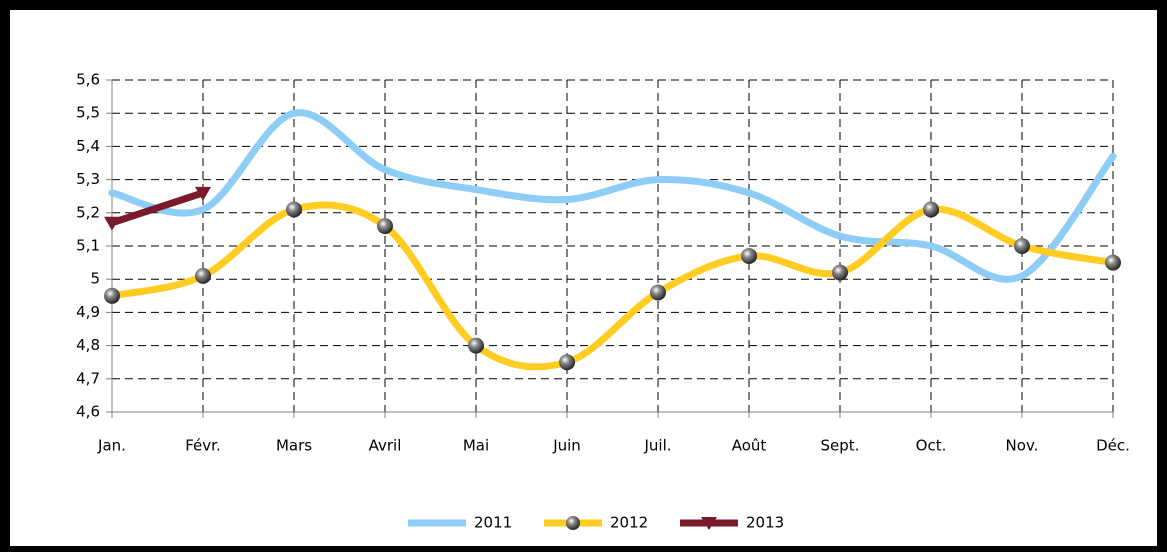 Image resolution: width=1167 pixels, height=552 pixels. Describe the element at coordinates (88, 80) in the screenshot. I see `y-tick-label: 5,6` at that location.